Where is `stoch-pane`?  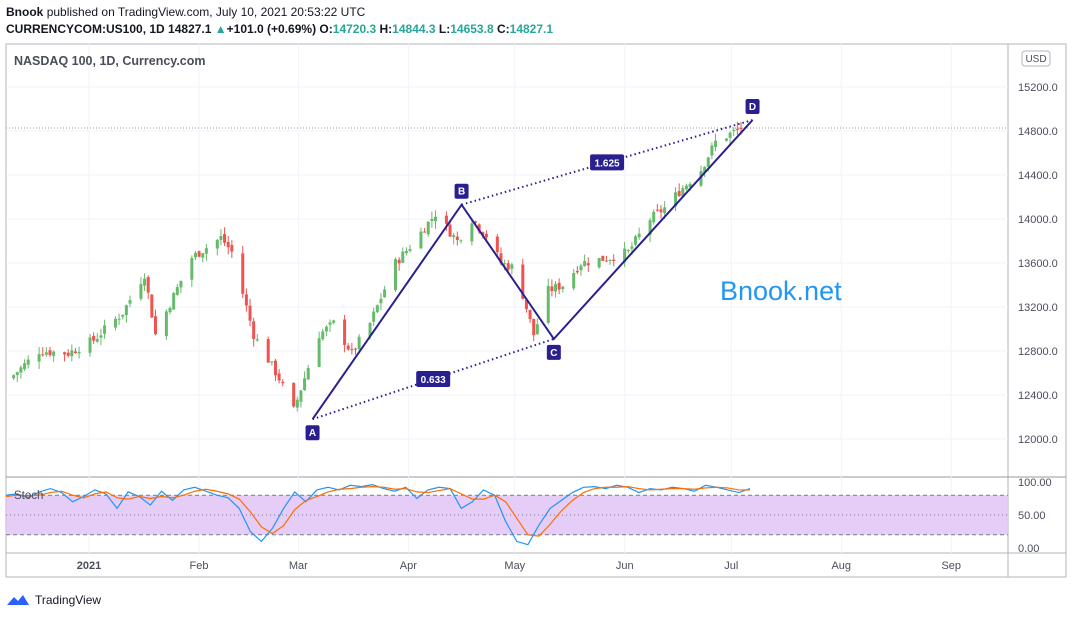 stoch-pane is located at coordinates (506, 515).